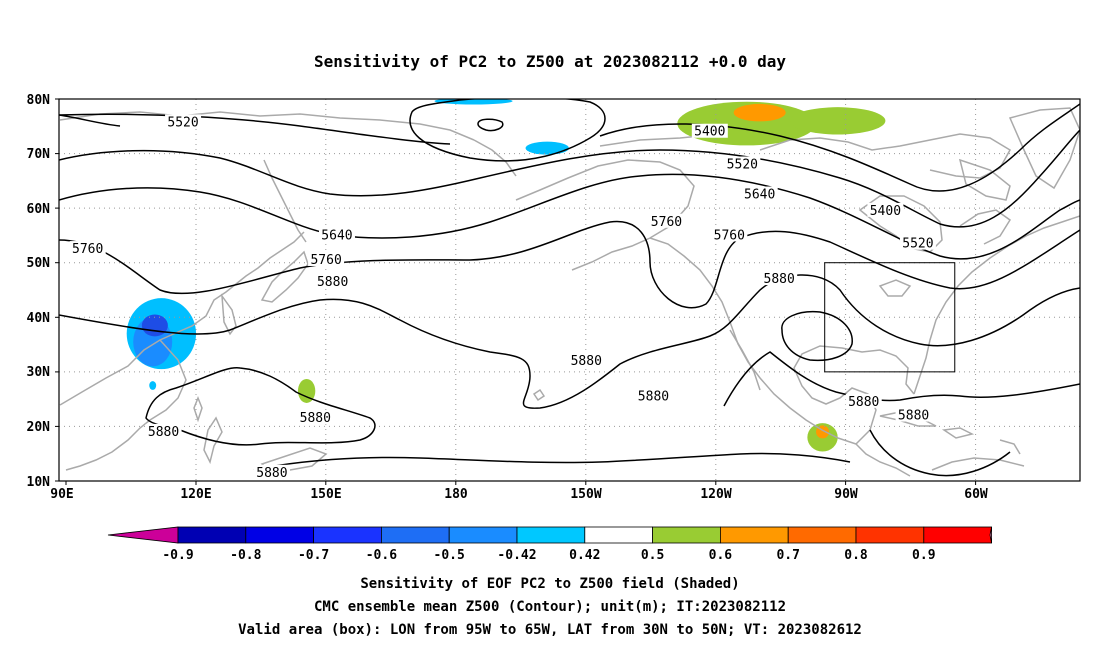 The image size is (1100, 650). Describe the element at coordinates (90, 120) in the screenshot. I see `contour-5520-north-east` at that location.